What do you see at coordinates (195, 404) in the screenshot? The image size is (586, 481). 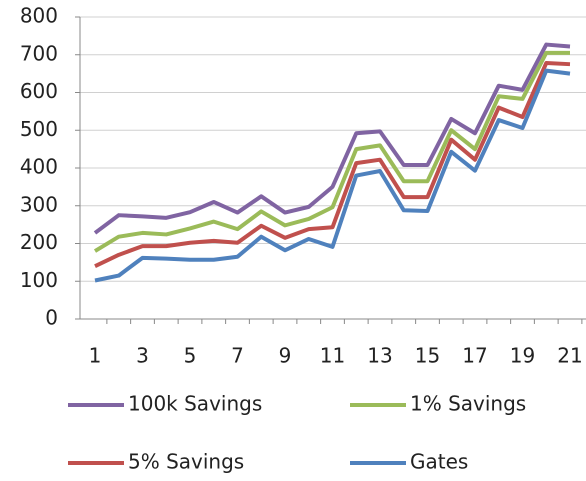 I see `legend-label: 100k Savings` at bounding box center [195, 404].